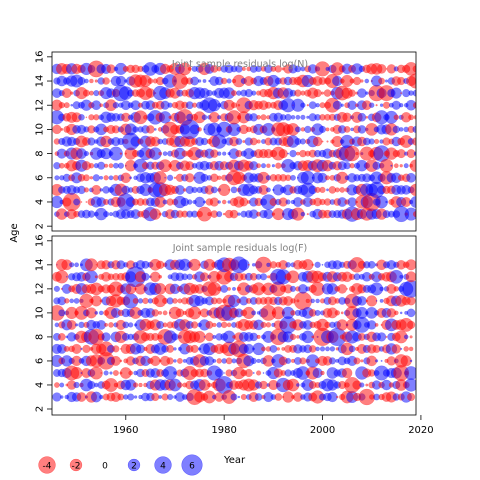 This screenshot has height=480, width=480. What do you see at coordinates (40, 361) in the screenshot?
I see `y-tick-label: 6` at bounding box center [40, 361].